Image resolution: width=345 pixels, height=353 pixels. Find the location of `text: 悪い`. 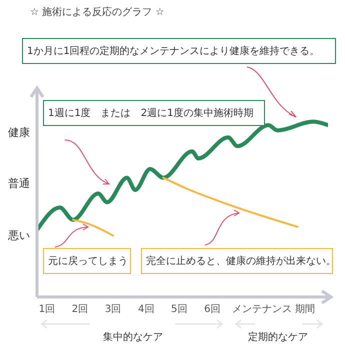

text: 悪い is located at coordinates (19, 235).